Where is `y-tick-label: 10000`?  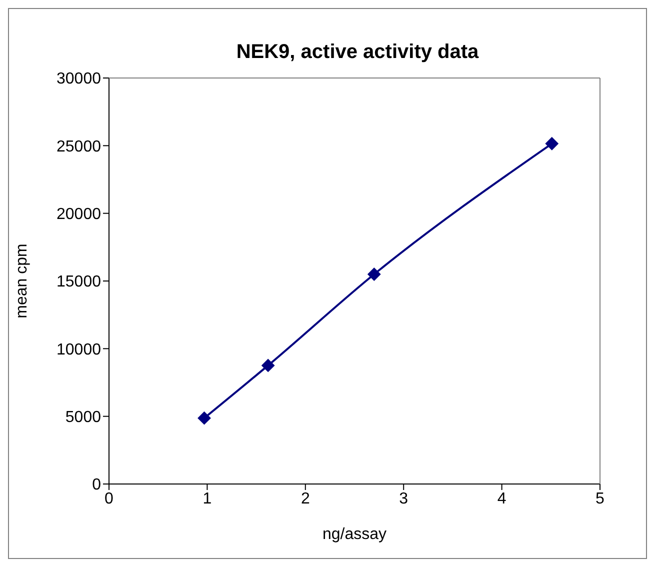
y-tick-label: 10000 is located at coordinates (79, 349).